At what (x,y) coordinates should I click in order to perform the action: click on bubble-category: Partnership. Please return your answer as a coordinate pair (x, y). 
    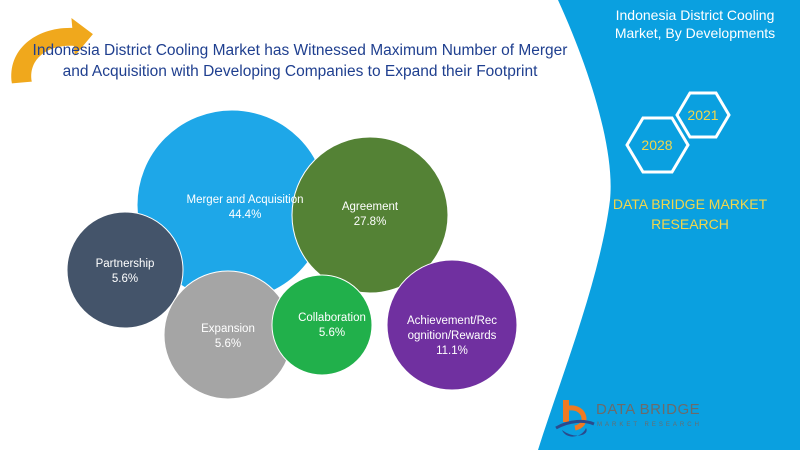
    Looking at the image, I should click on (125, 264).